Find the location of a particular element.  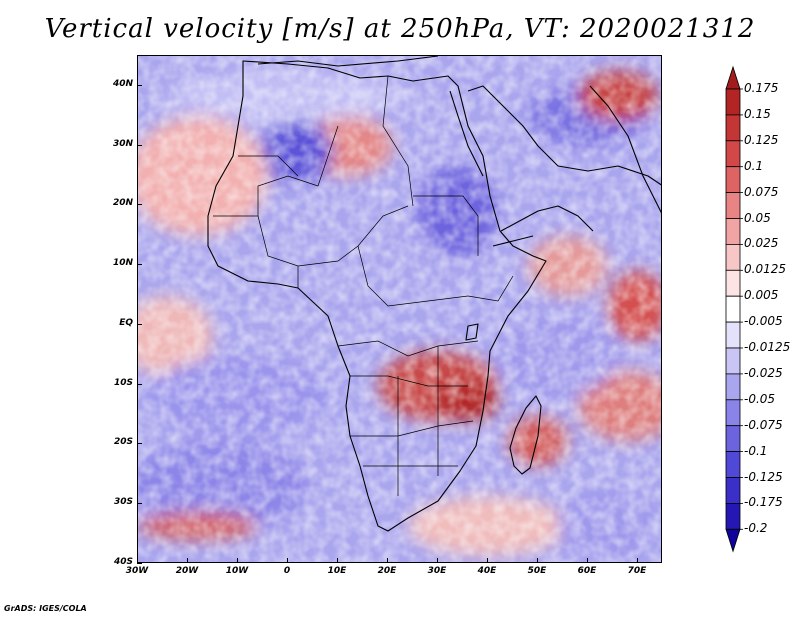

lon-tick-label: 40E is located at coordinates (487, 571).